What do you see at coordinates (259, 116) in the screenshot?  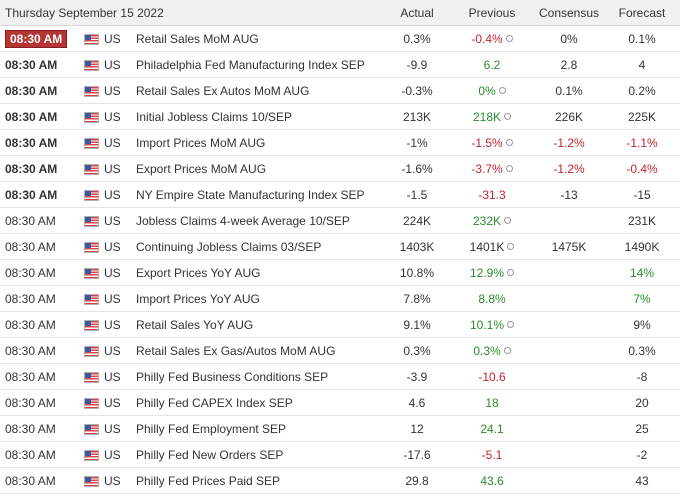 I see `event-name-link: Initial Jobless Claims 10/SEP` at bounding box center [259, 116].